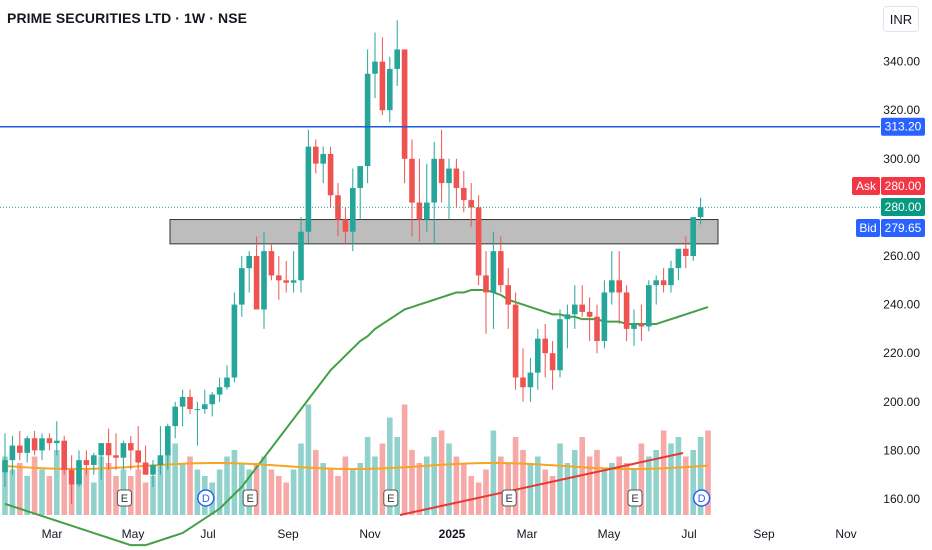 The width and height of the screenshot is (932, 550). Describe the element at coordinates (901, 62) in the screenshot. I see `price-scale-label: 340.00` at that location.